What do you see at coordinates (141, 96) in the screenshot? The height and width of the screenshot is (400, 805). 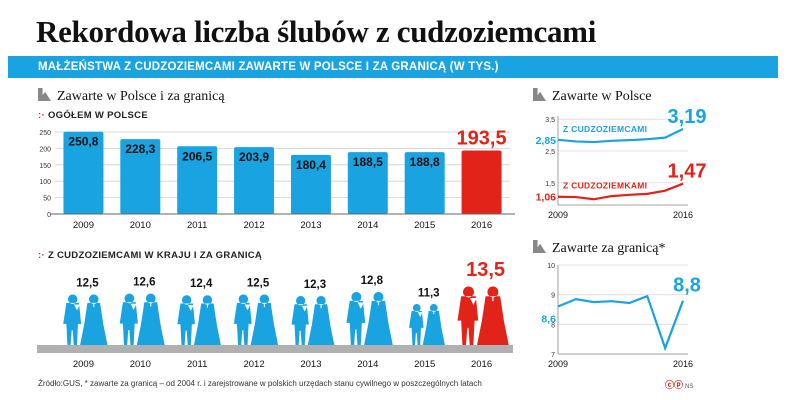 I see `left-section-title-text: Zawarte w Polsce i za granicą` at bounding box center [141, 96].